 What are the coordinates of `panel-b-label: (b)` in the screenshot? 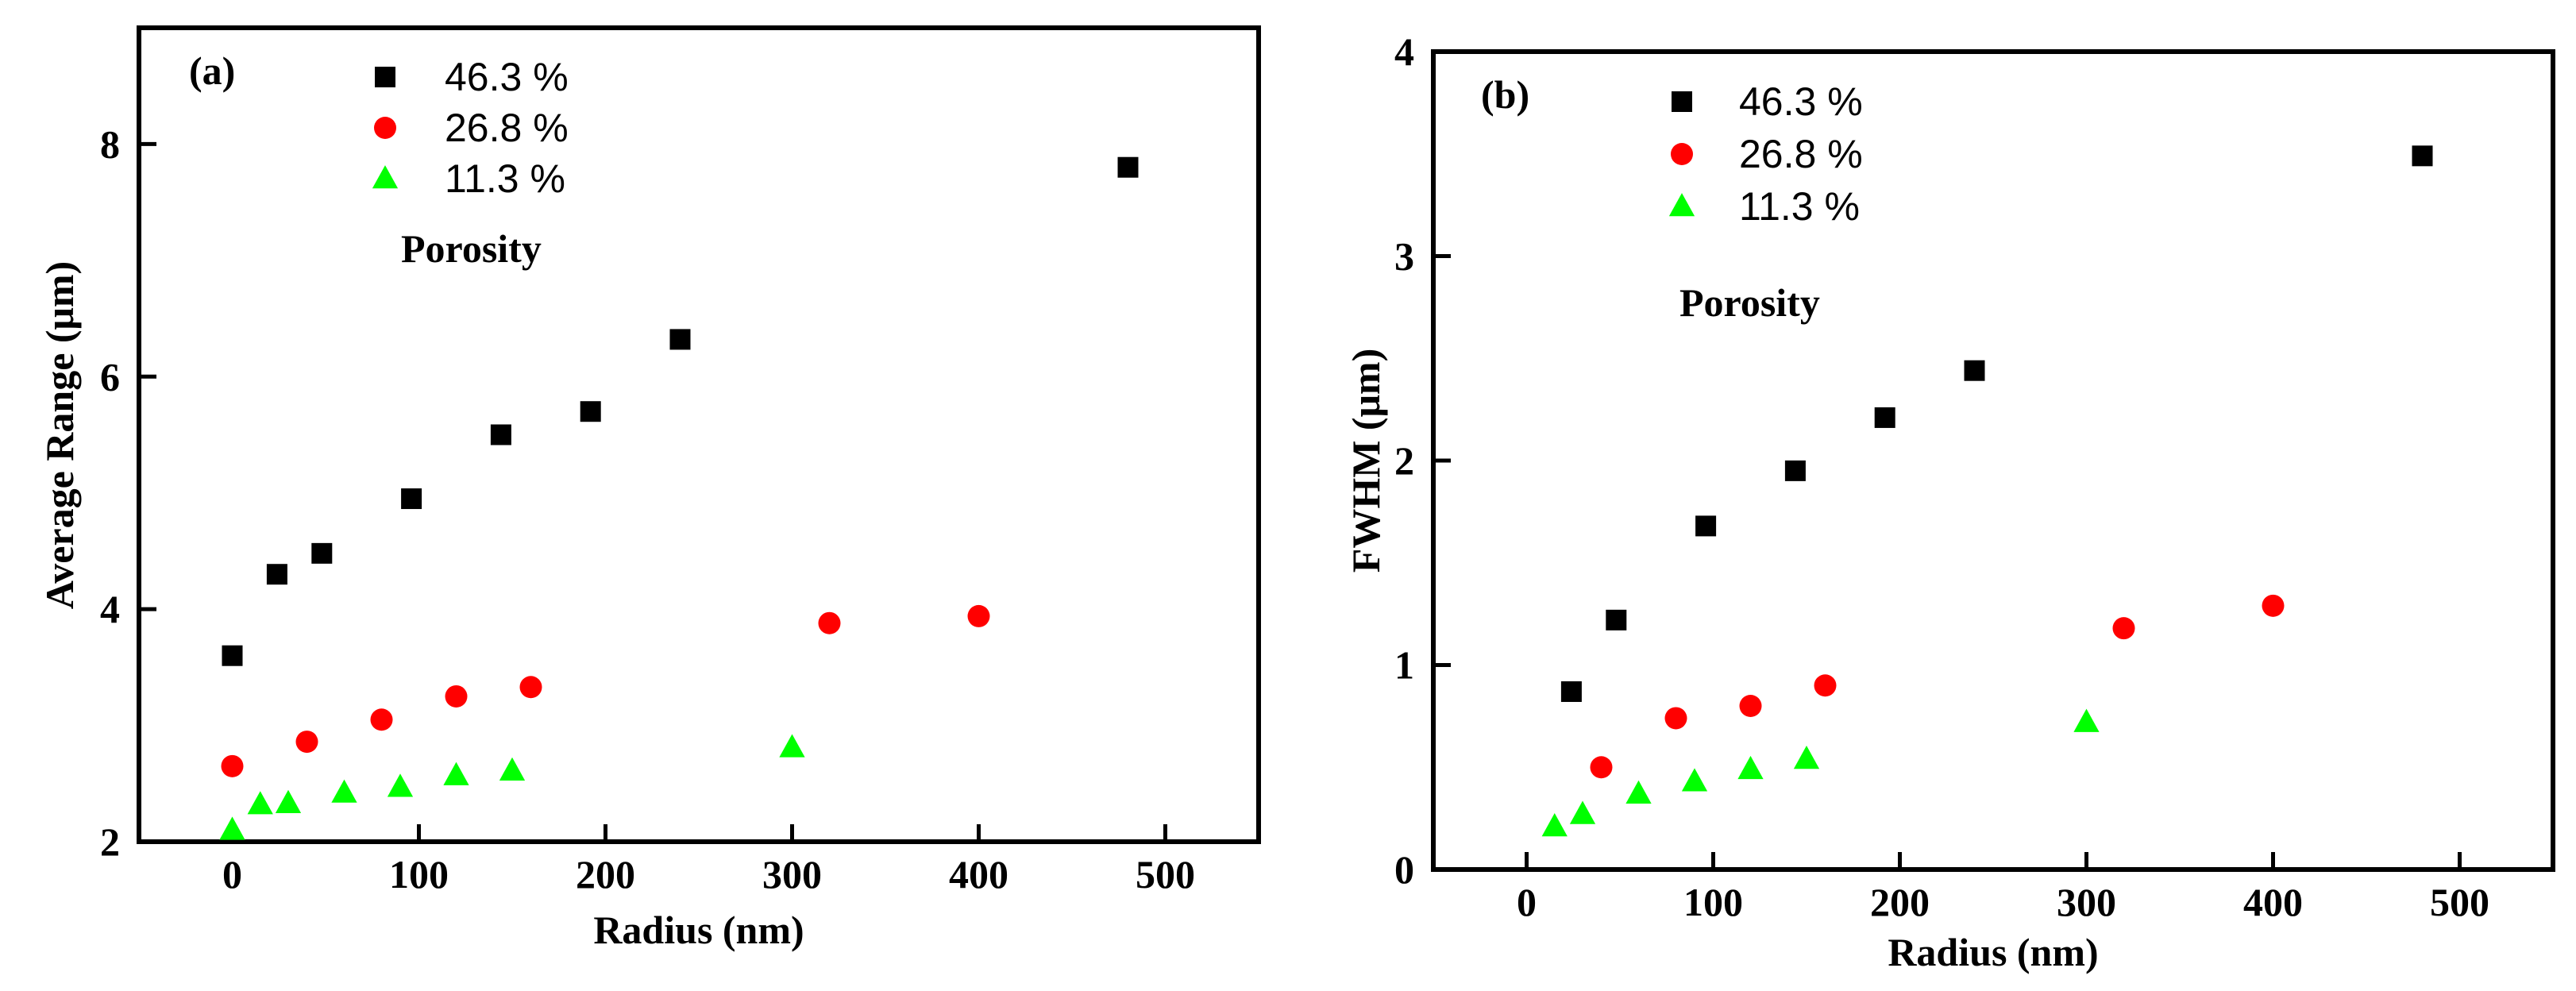 It's located at (1505, 94).